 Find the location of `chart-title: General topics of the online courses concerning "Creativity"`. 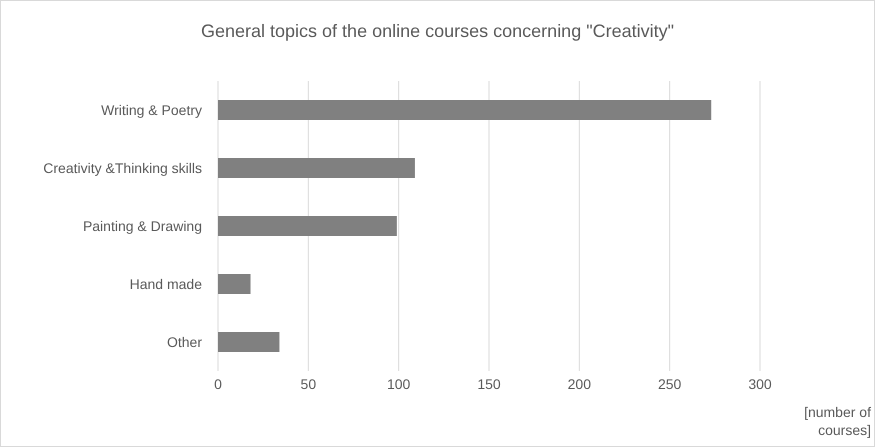

chart-title: General topics of the online courses concerning "Creativity" is located at coordinates (438, 31).